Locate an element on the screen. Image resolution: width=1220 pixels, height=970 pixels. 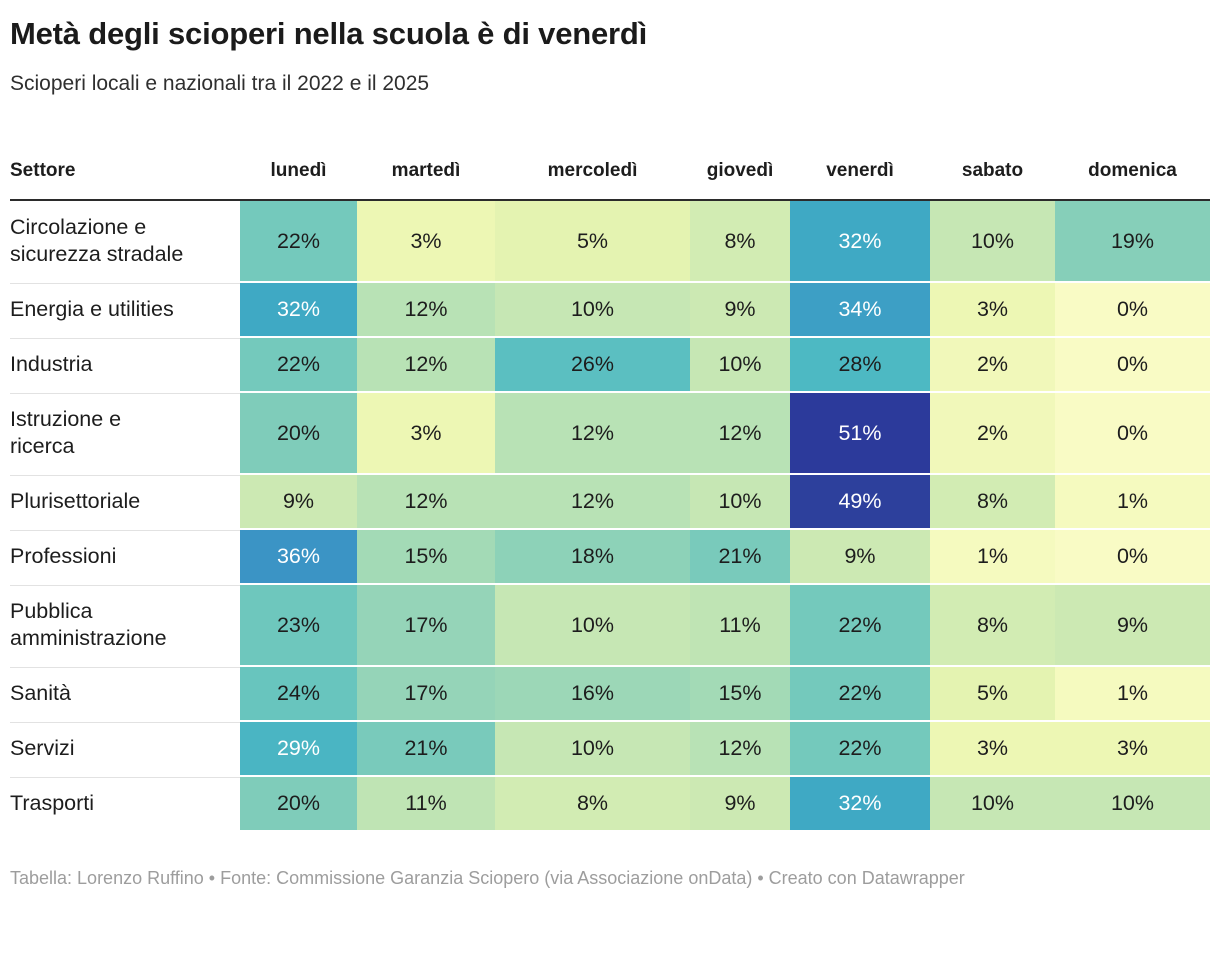
table-row: Trasporti 20% 11% 8% 9% 32% 10% 10% is located at coordinates (610, 802).